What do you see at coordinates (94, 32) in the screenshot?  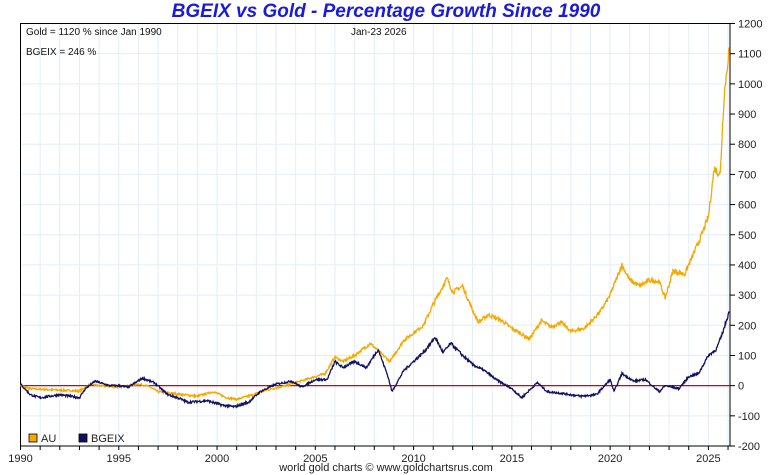 I see `gold-note: Gold = 1120 % since Jan 1990` at bounding box center [94, 32].